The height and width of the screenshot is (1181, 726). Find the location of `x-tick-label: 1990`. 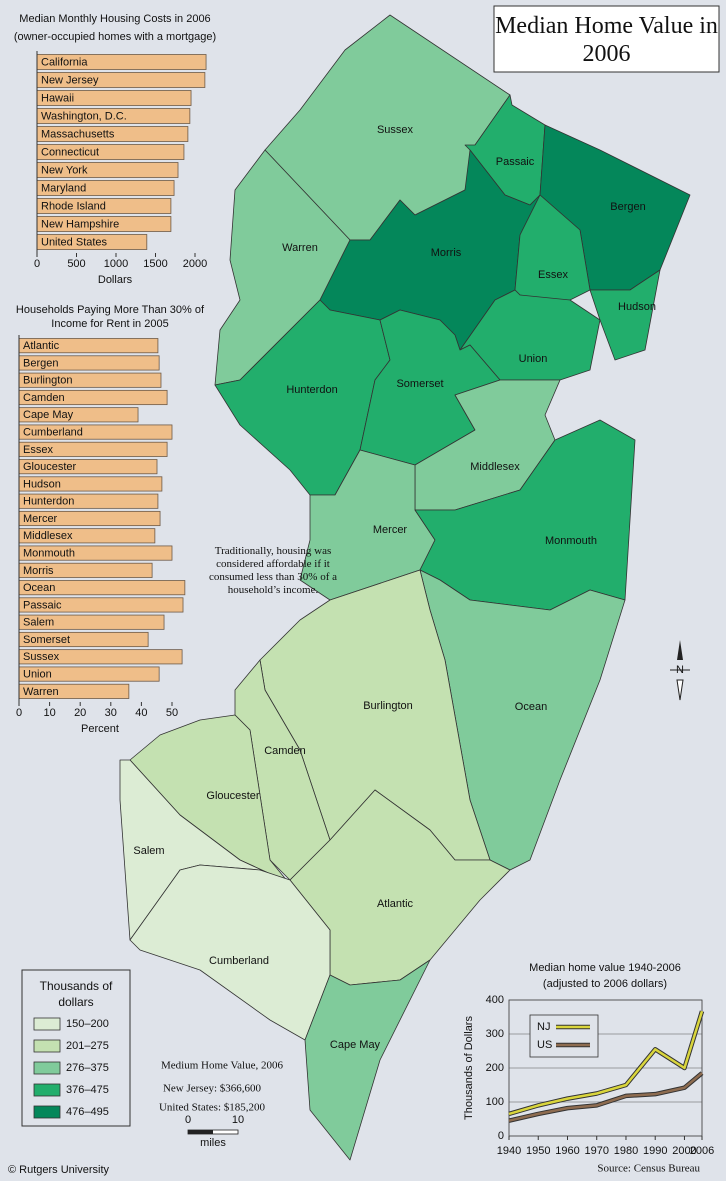

x-tick-label: 1990 is located at coordinates (655, 1151).